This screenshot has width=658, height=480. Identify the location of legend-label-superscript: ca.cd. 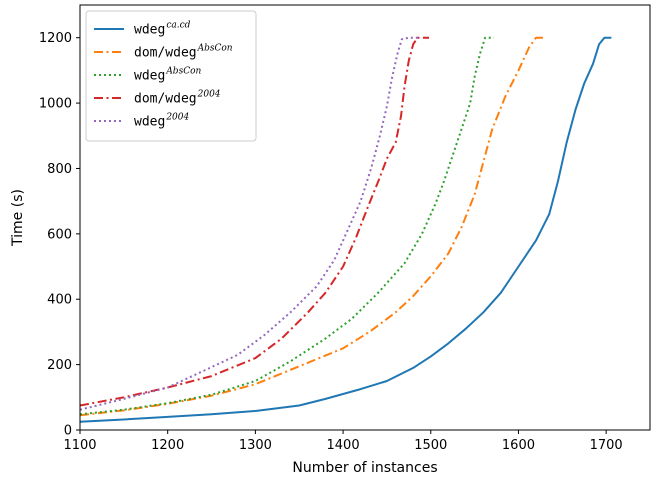
(178, 26).